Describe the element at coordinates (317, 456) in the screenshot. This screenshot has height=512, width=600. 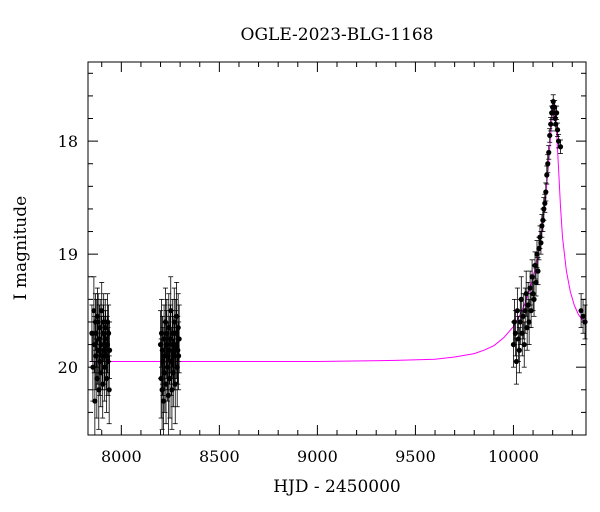
I see `x-tick-label: 9000` at that location.